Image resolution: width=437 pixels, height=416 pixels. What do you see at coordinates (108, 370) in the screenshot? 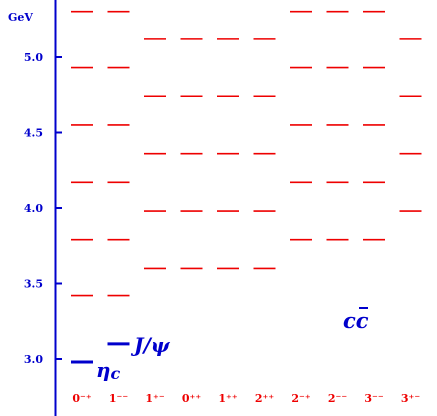
I see `eta-c-label: ηc` at bounding box center [108, 370].